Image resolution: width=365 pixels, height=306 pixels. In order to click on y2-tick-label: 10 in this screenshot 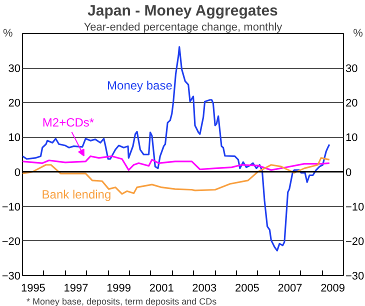, I will do `click(352, 138)`.